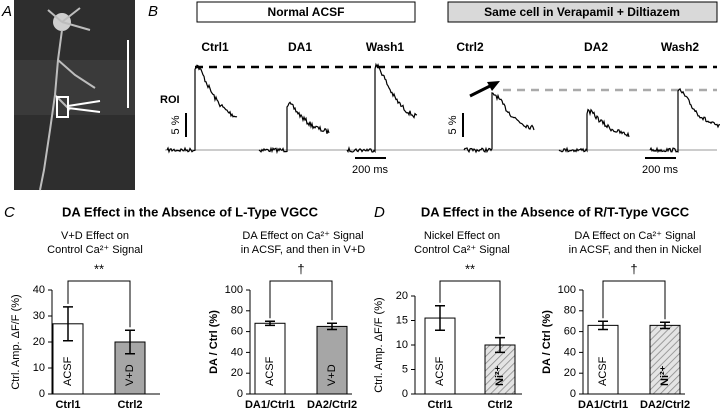  What do you see at coordinates (680, 47) in the screenshot?
I see `trace-label: Wash2` at bounding box center [680, 47].